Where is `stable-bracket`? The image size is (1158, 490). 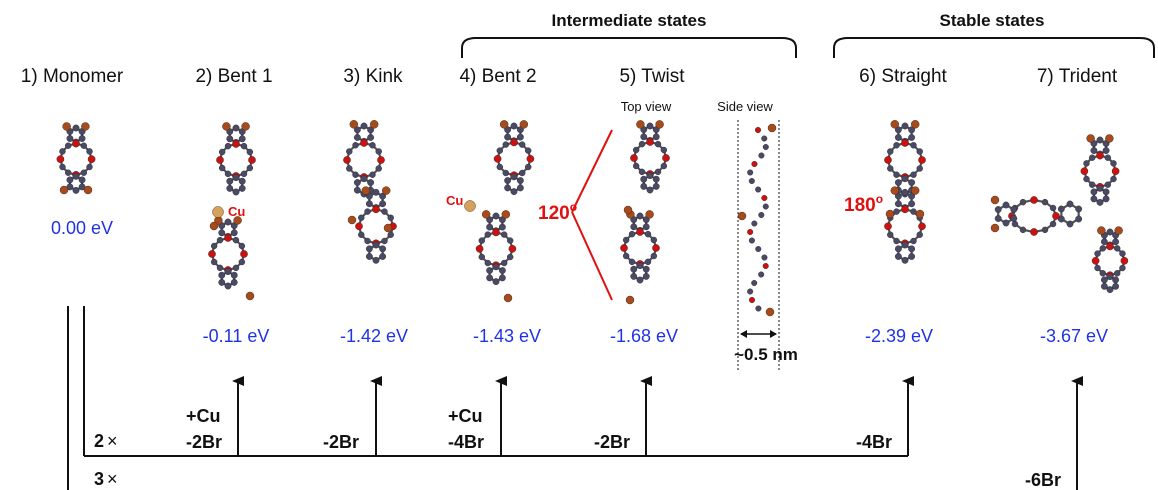 stable-bracket is located at coordinates (994, 47).